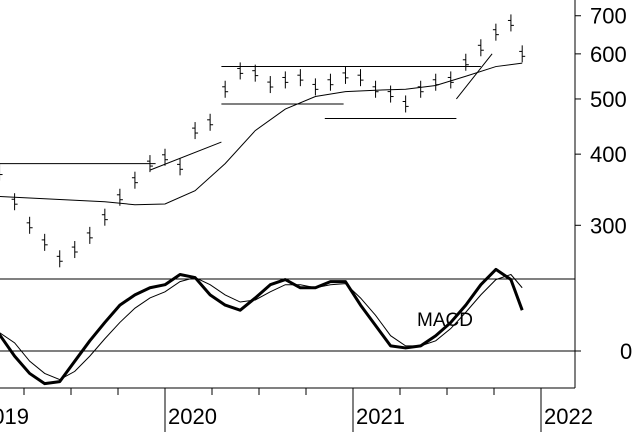  I want to click on macd-annotation: MACD, so click(445, 320).